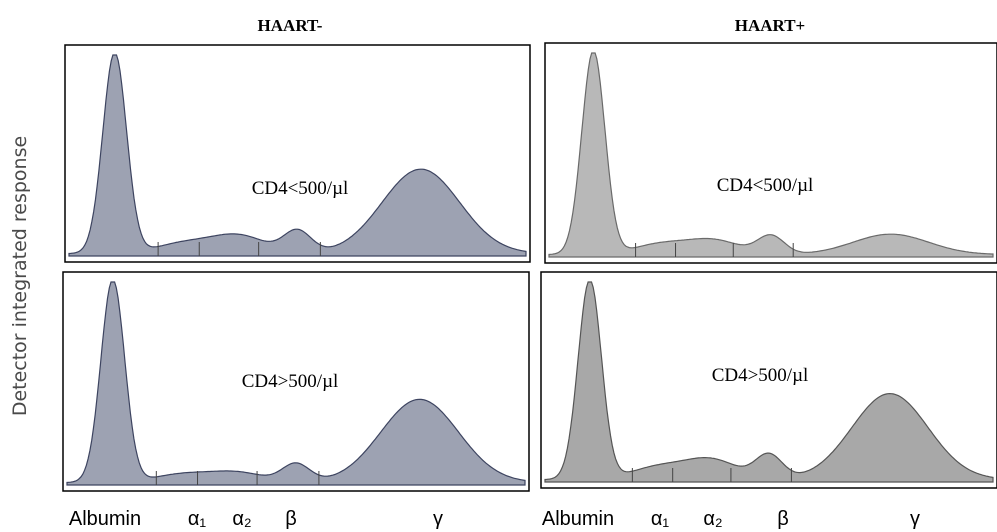  What do you see at coordinates (290, 25) in the screenshot?
I see `column-title-haart-minus: HAART-` at bounding box center [290, 25].